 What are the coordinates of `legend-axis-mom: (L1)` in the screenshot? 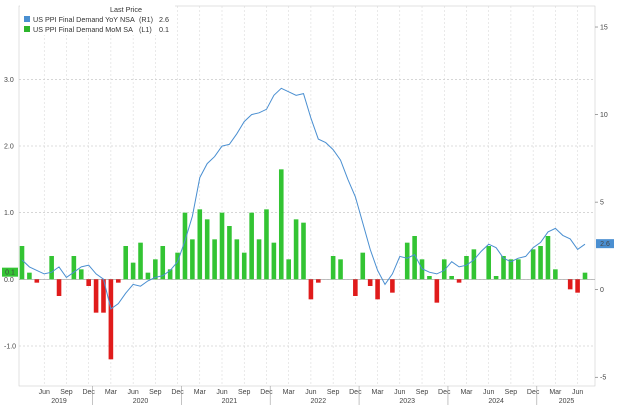 It's located at (145, 29).